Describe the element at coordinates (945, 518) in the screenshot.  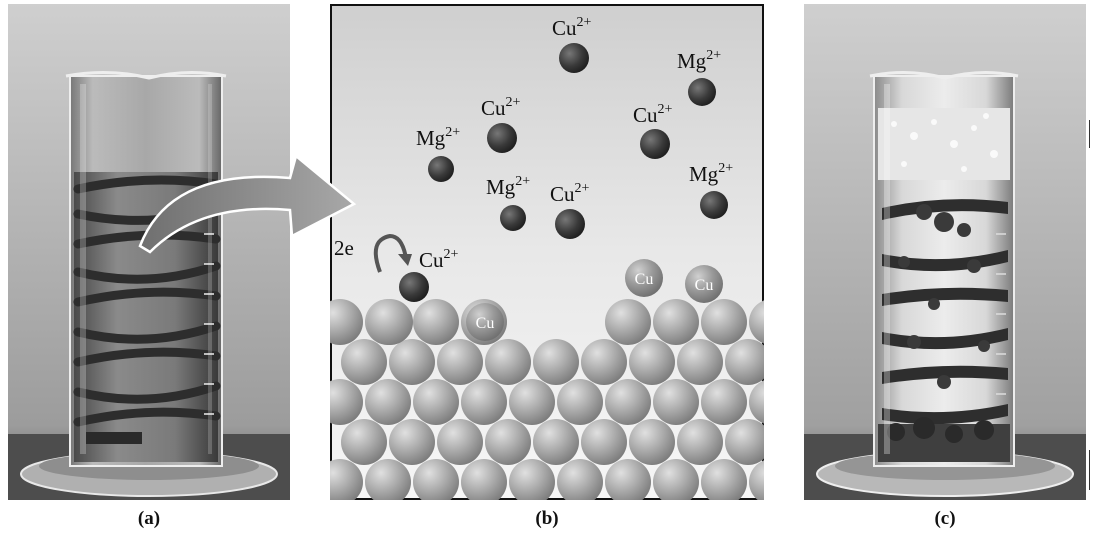
I see `caption-c: (c)` at that location.